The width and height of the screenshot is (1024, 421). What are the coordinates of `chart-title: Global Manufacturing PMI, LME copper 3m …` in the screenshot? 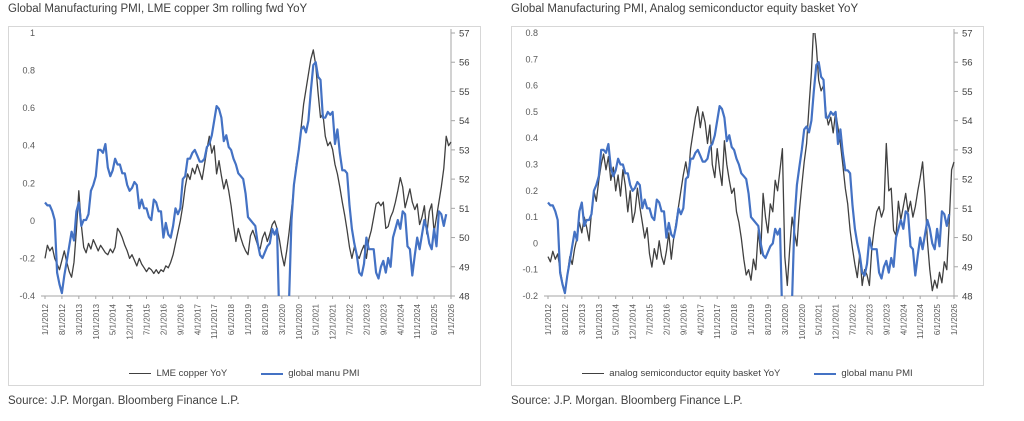 It's located at (158, 9).